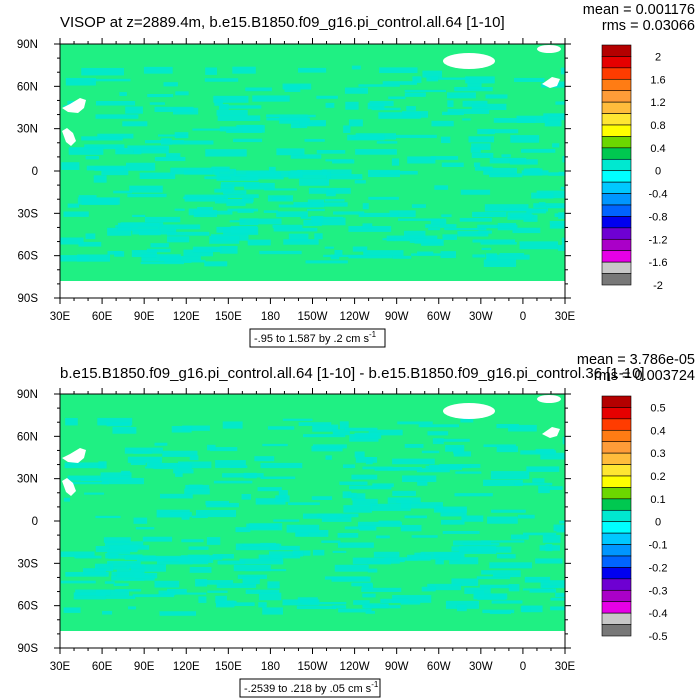 This screenshot has height=700, width=700. Describe the element at coordinates (27, 437) in the screenshot. I see `y-tick-label: 60N` at that location.